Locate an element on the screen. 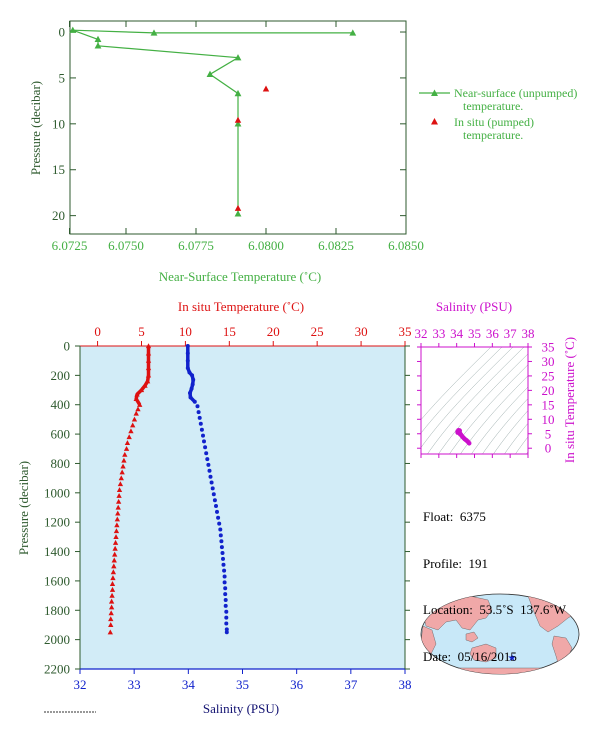  ts-ytick-label: 10 is located at coordinates (548, 419).